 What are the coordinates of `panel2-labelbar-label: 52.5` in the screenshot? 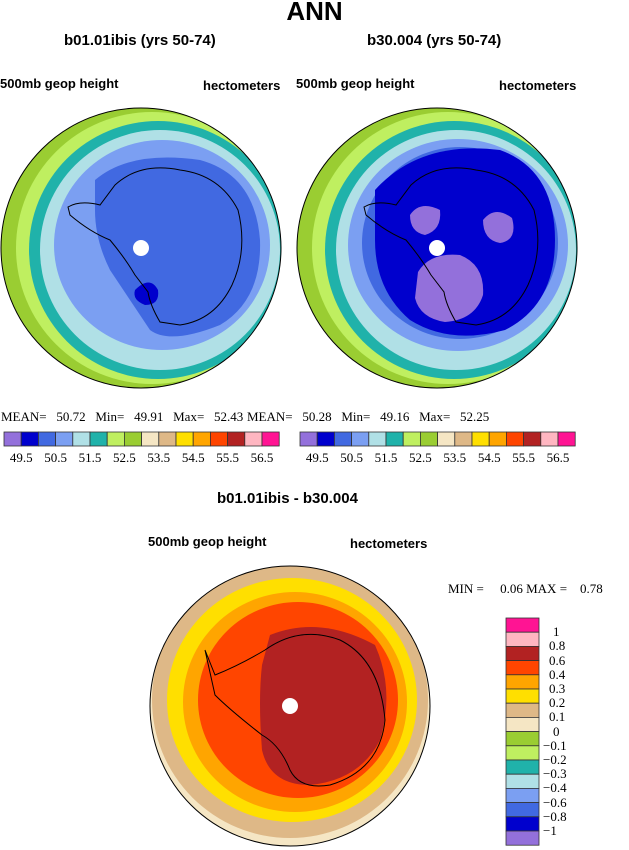 It's located at (420, 457).